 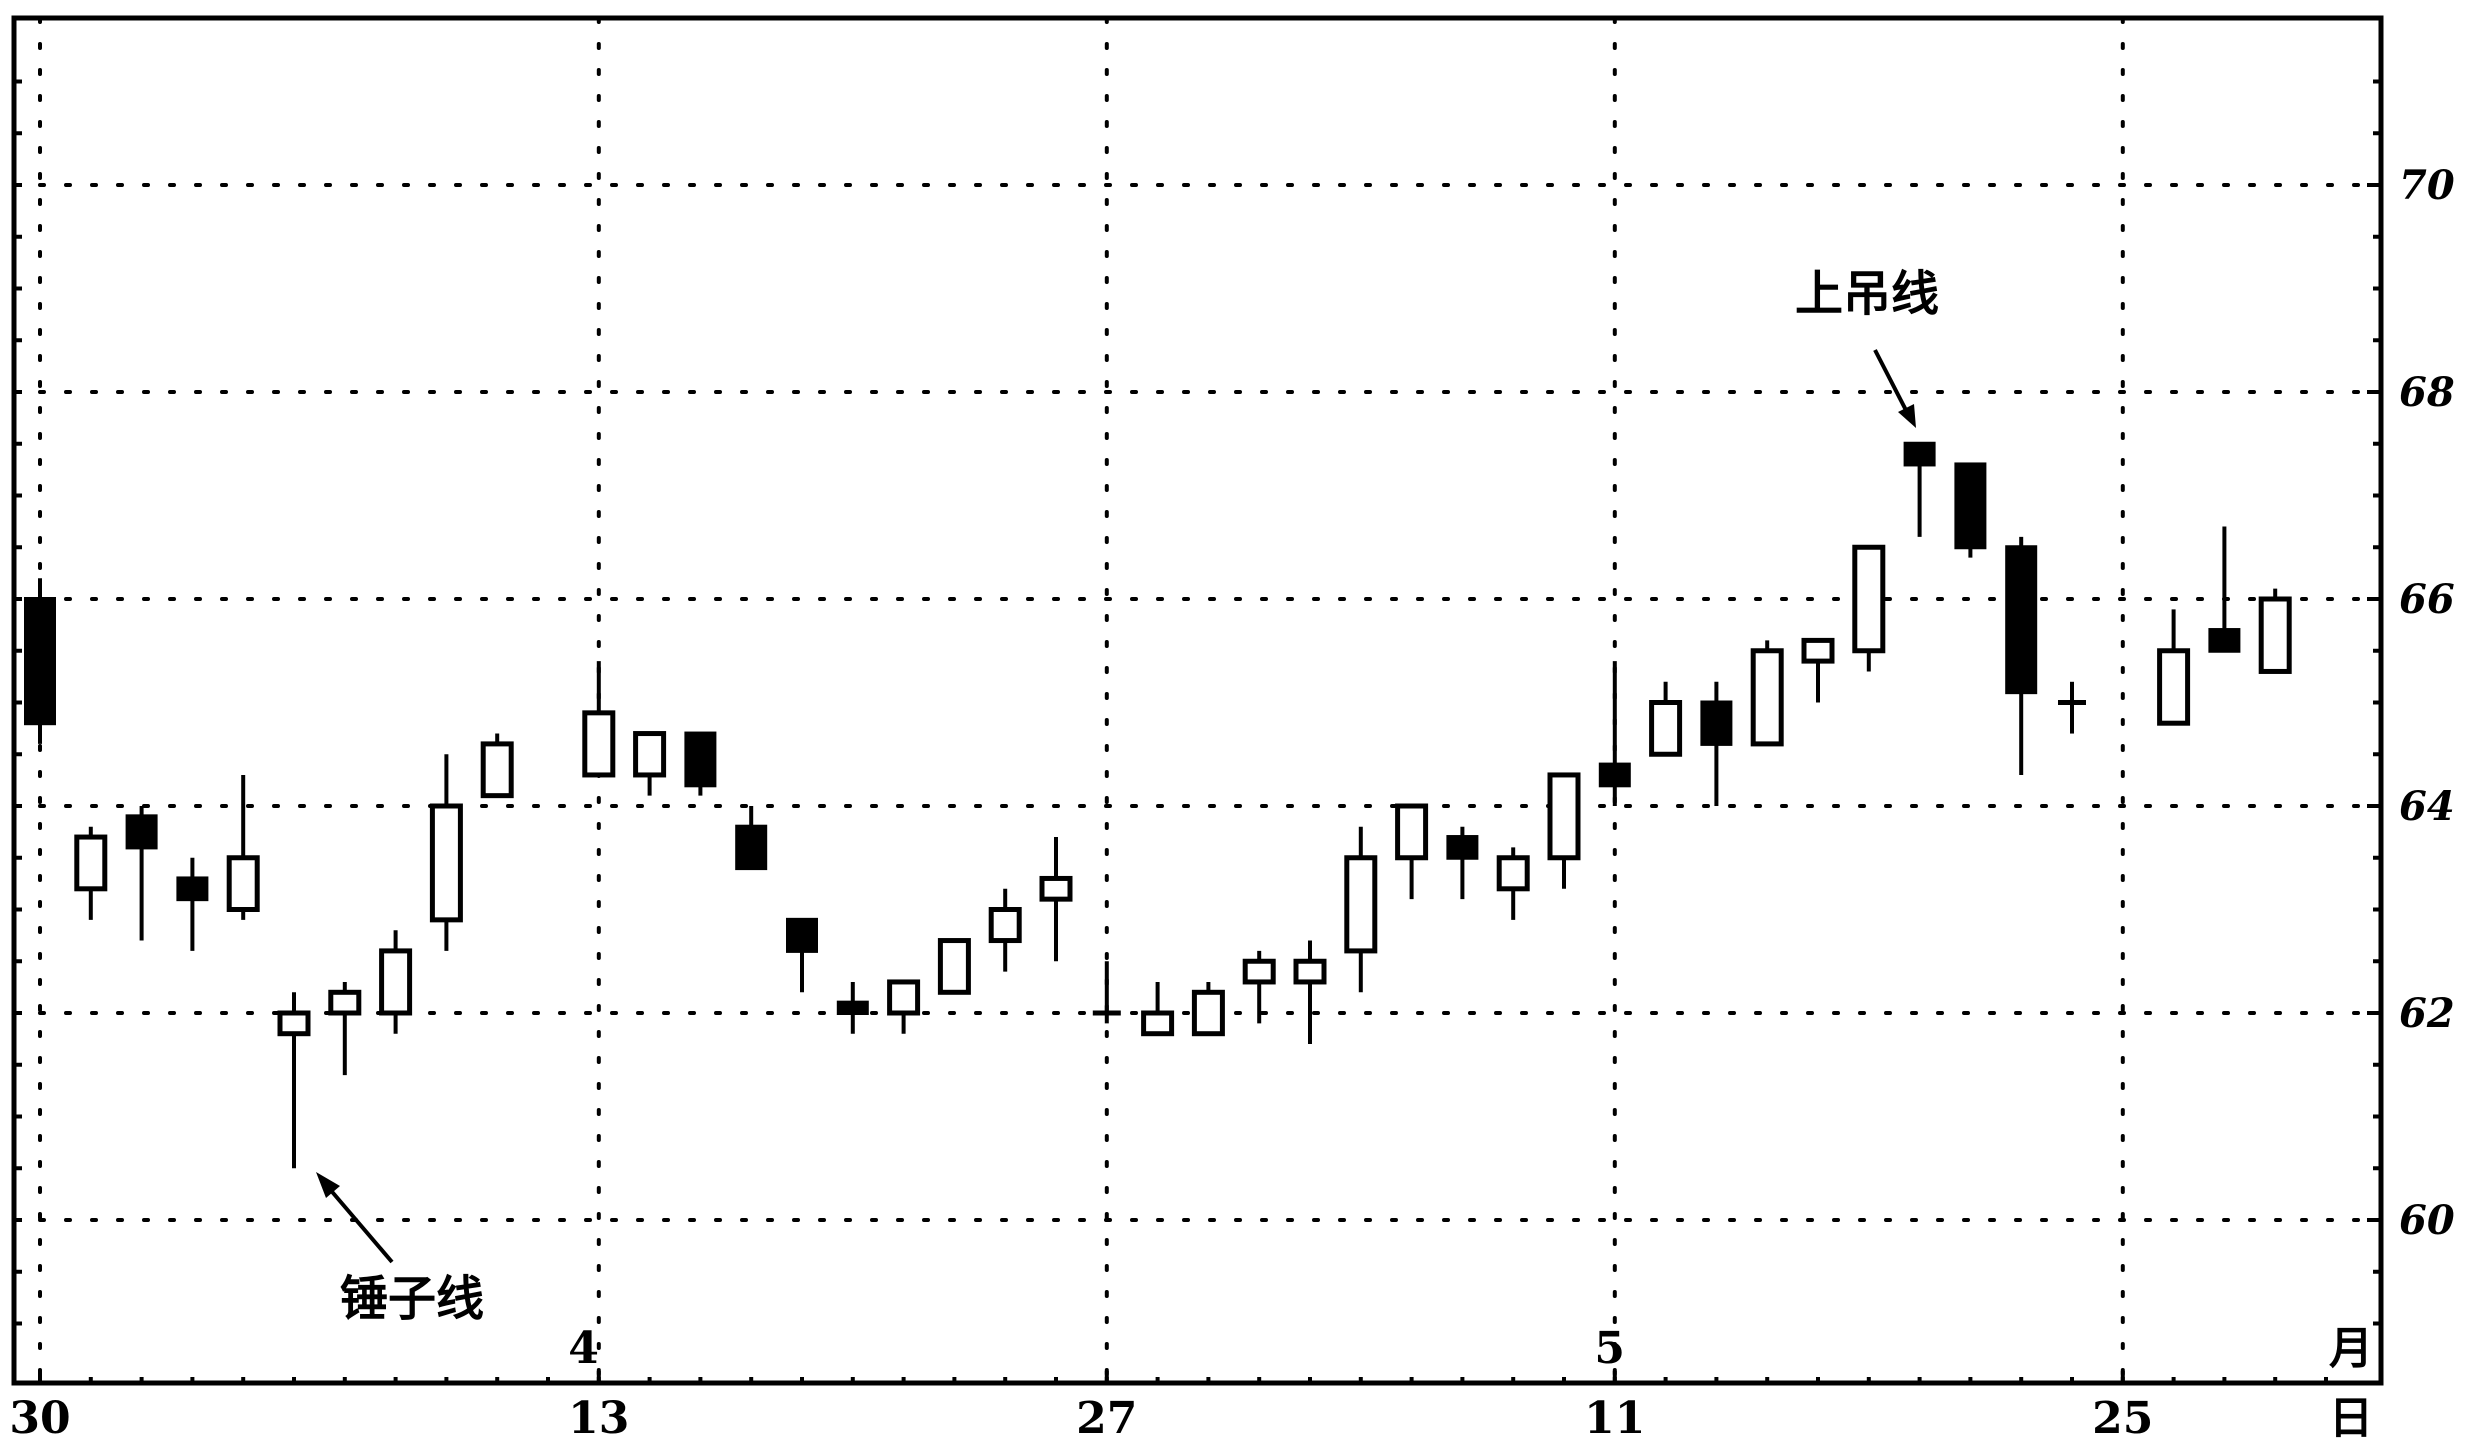 What do you see at coordinates (2122, 1418) in the screenshot?
I see `x-tick-label: 25` at bounding box center [2122, 1418].